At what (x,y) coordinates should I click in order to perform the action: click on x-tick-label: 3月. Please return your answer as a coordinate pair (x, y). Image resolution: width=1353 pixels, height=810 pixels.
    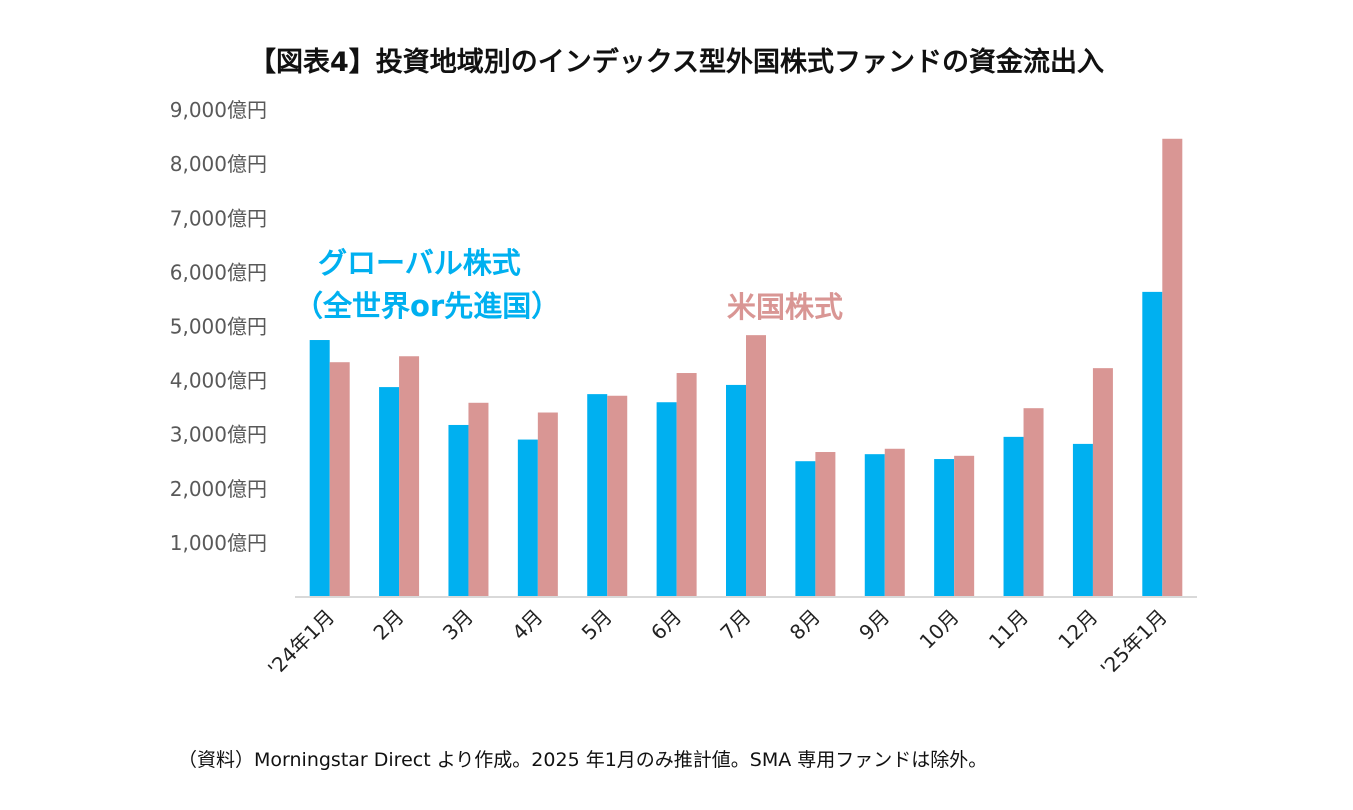
    Looking at the image, I should click on (458, 625).